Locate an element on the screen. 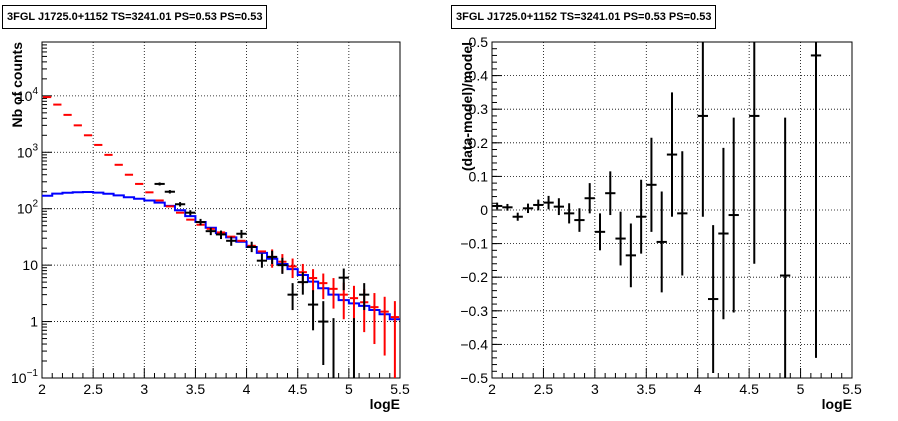 The width and height of the screenshot is (898, 421). y-tick-label: 0.5 is located at coordinates (479, 42).